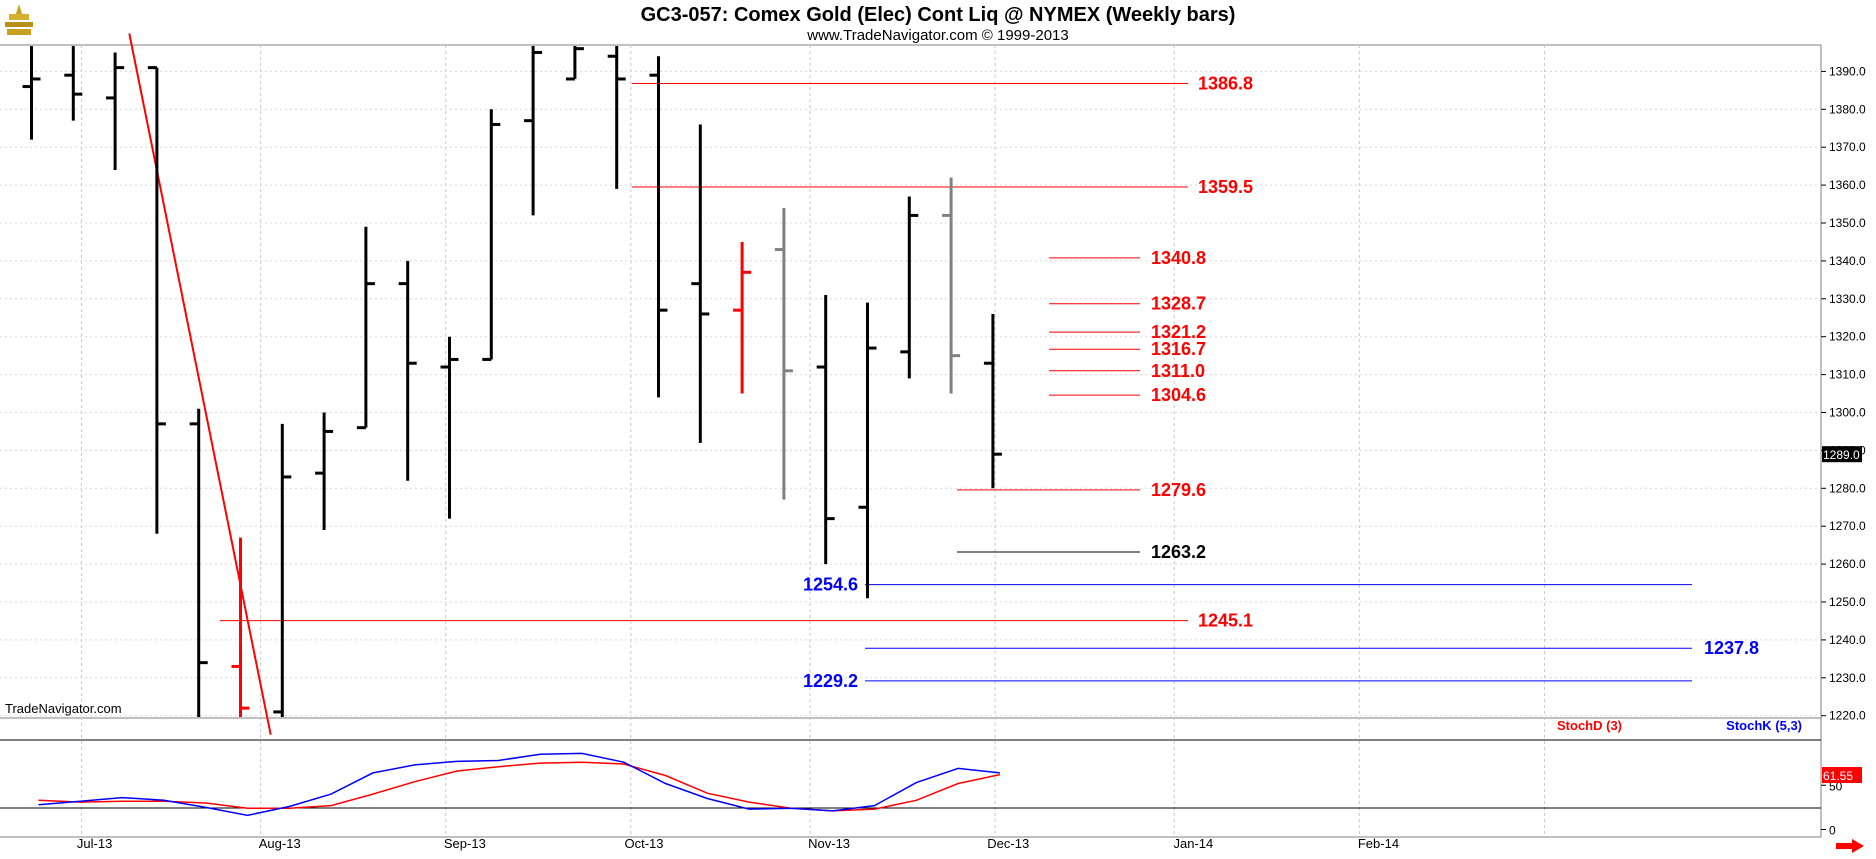 Image resolution: width=1876 pixels, height=859 pixels. What do you see at coordinates (1178, 371) in the screenshot?
I see `level-label: 1311.0` at bounding box center [1178, 371].